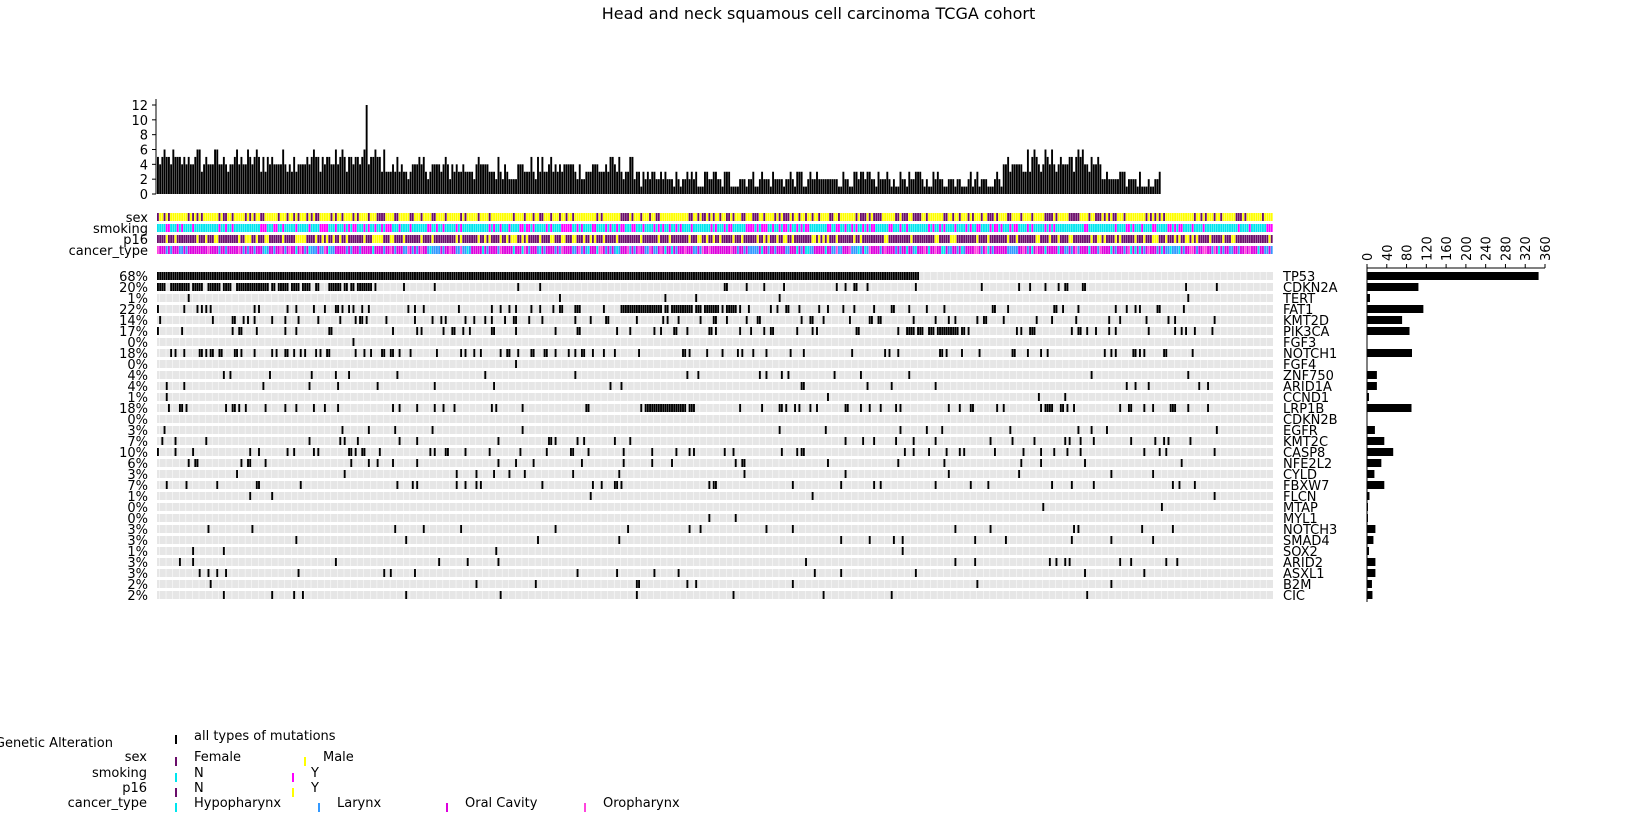  Describe the element at coordinates (144, 195) in the screenshot. I see `top-bar-ytick-label: 0` at that location.